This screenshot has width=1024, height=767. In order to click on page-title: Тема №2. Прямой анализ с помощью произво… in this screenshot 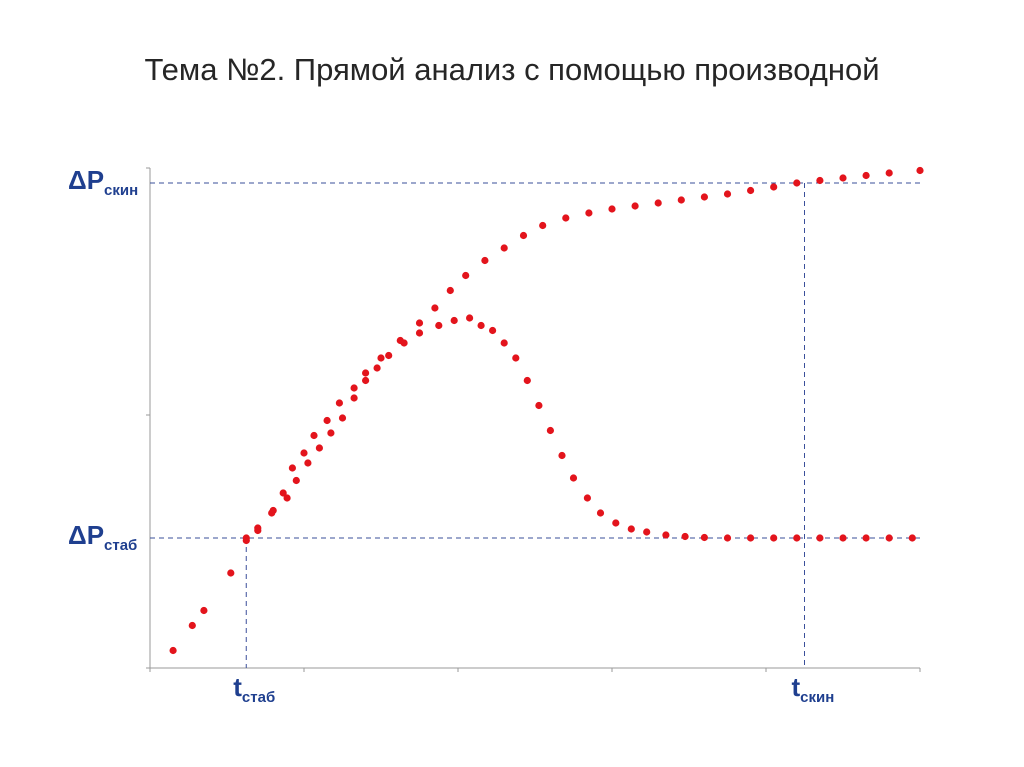, I will do `click(512, 69)`.